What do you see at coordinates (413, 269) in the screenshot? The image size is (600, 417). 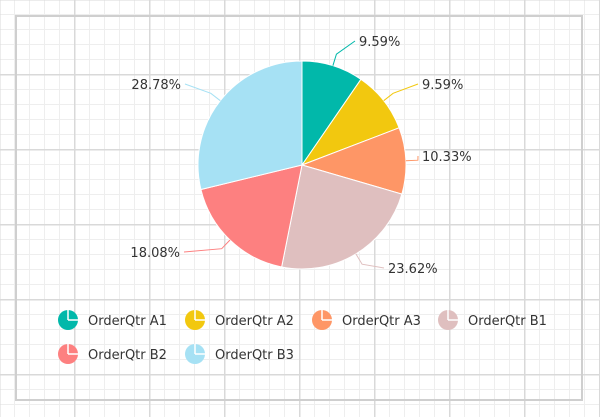 I see `data-label-orderqtr-b1: 23.62%` at bounding box center [413, 269].